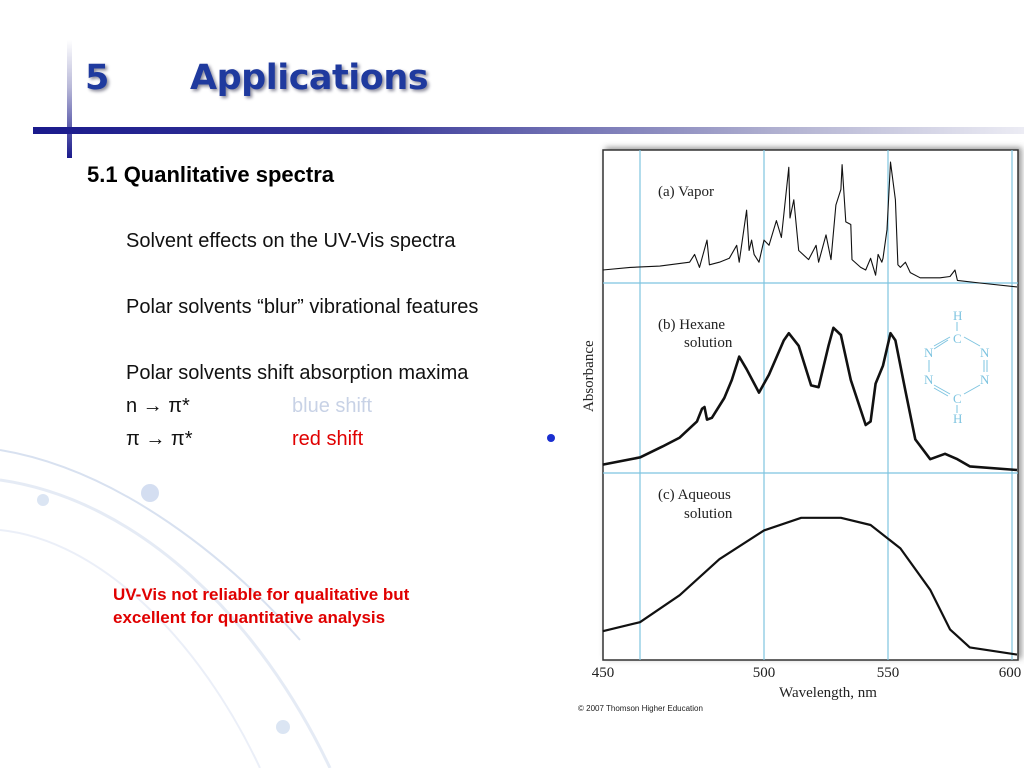 Image resolution: width=1024 pixels, height=768 pixels. What do you see at coordinates (957, 398) in the screenshot?
I see `atom-c-bottom: C` at bounding box center [957, 398].